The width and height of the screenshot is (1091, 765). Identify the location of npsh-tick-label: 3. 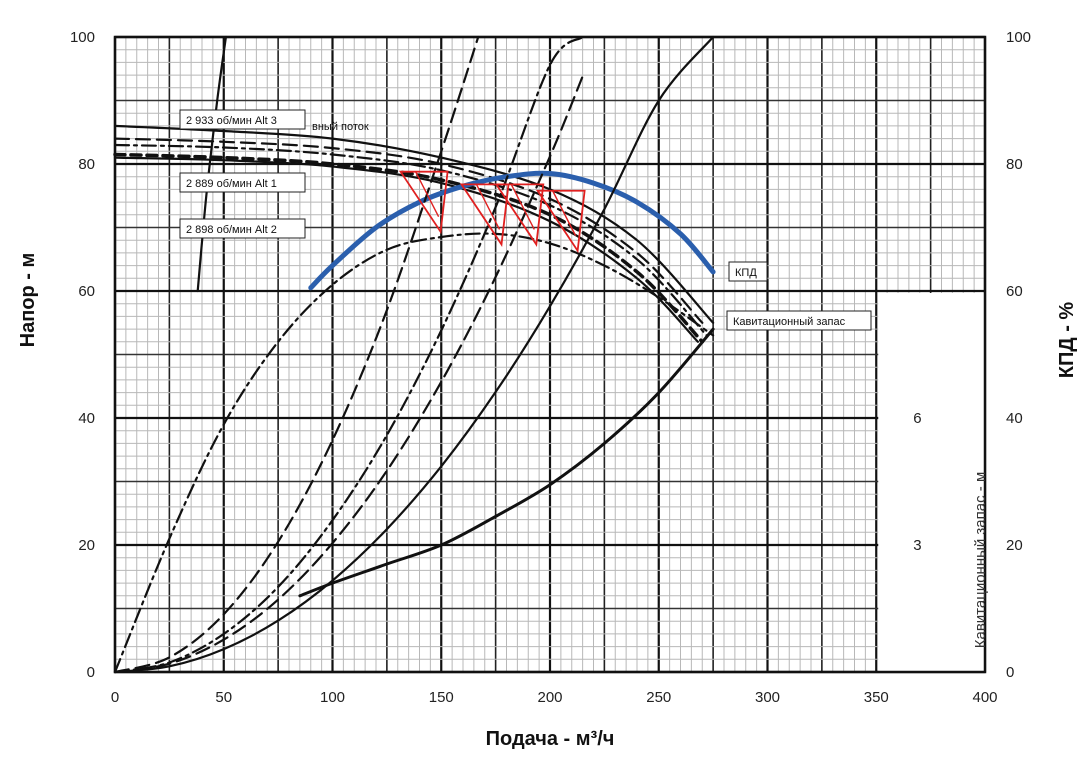
(917, 545).